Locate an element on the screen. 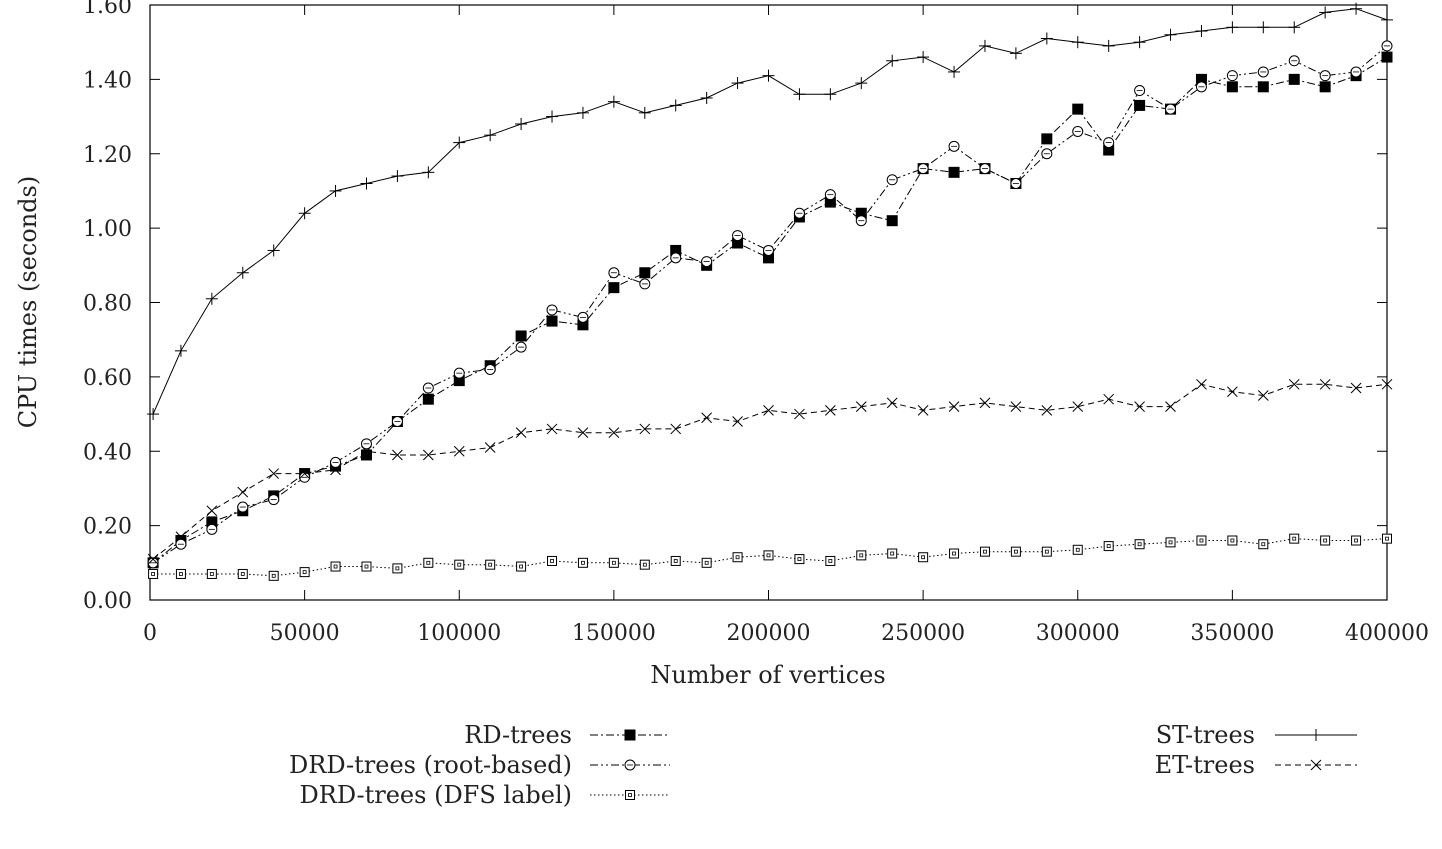 Image resolution: width=1442 pixels, height=849 pixels. y-tick-label: 0.00 is located at coordinates (107, 601).